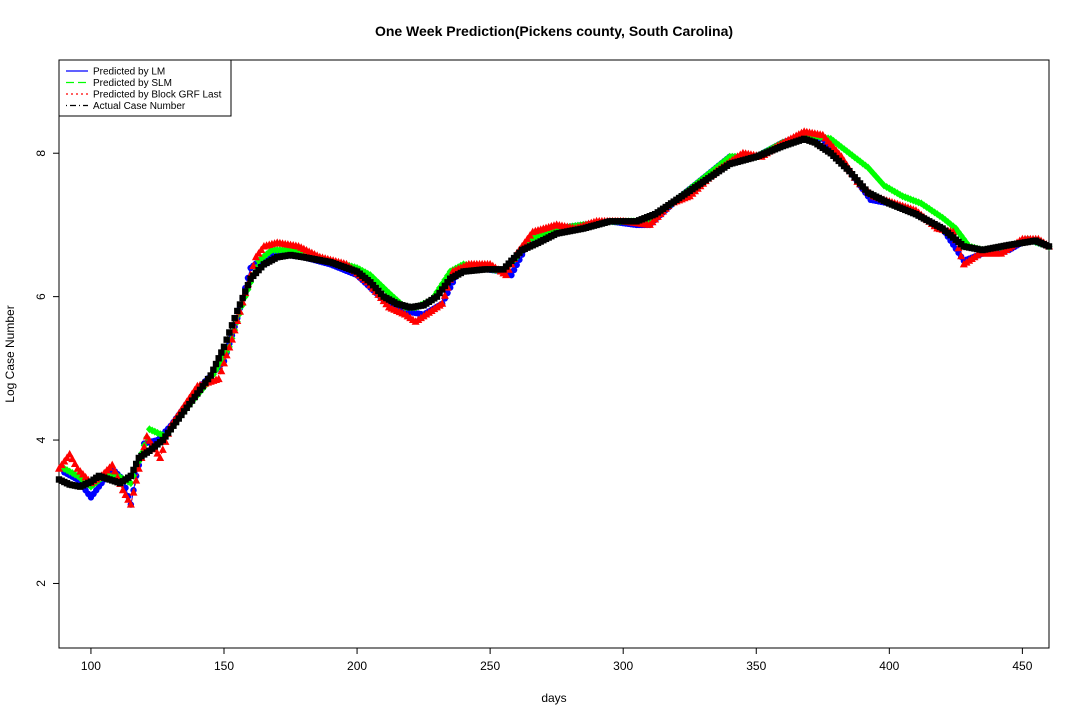 The image size is (1080, 720). What do you see at coordinates (490, 666) in the screenshot?
I see `x-tick-label: 250` at bounding box center [490, 666].